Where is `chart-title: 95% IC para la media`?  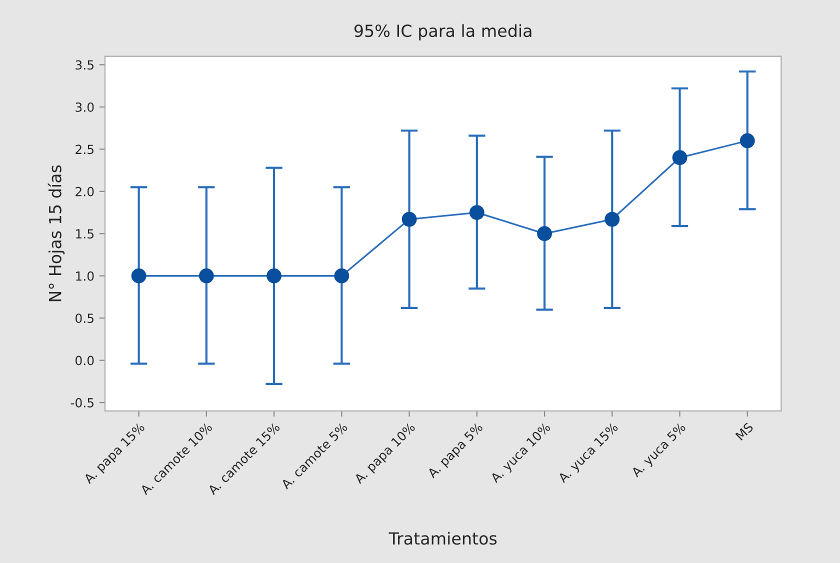 chart-title: 95% IC para la media is located at coordinates (443, 32).